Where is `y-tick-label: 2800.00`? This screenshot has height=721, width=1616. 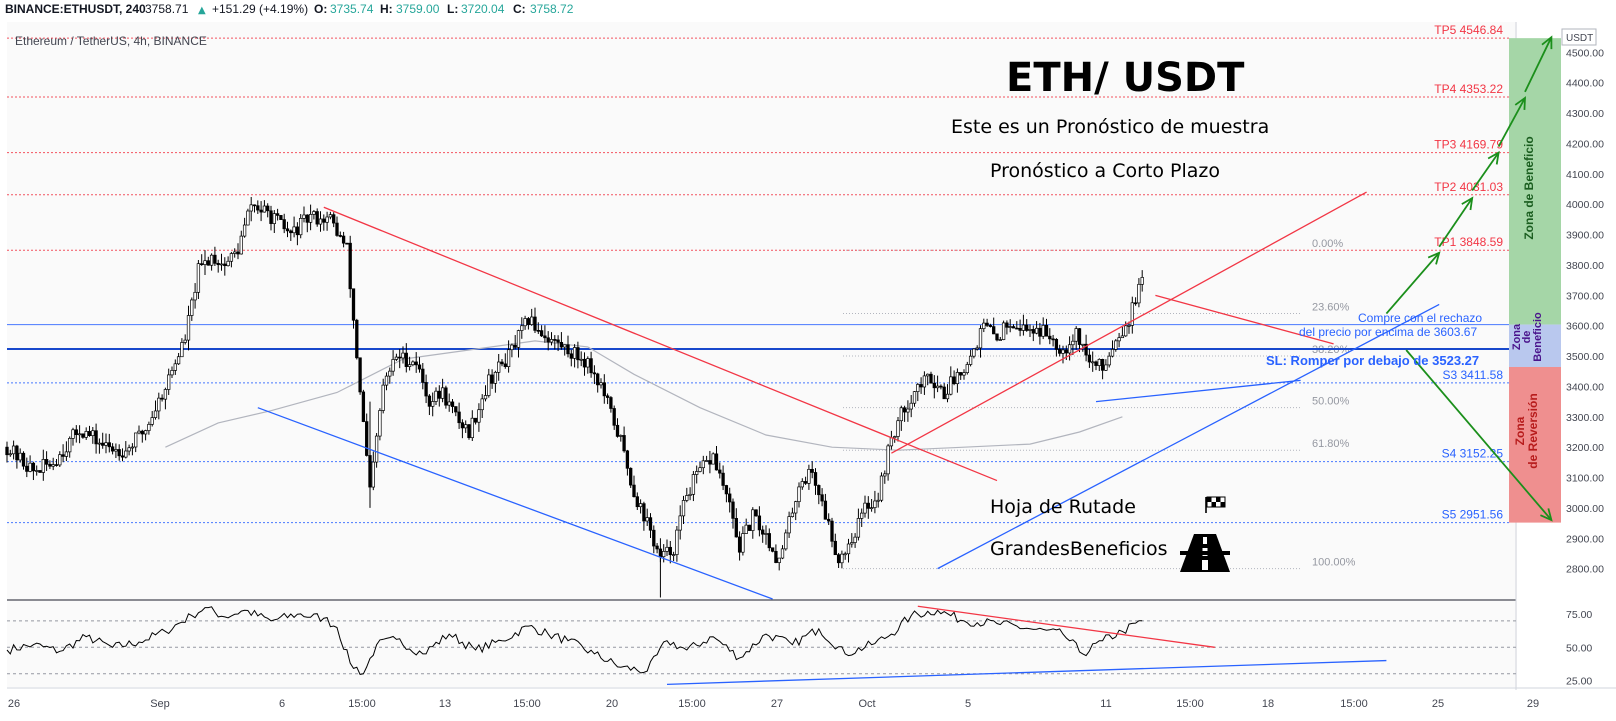
y-tick-label: 2800.00 is located at coordinates (1585, 570).